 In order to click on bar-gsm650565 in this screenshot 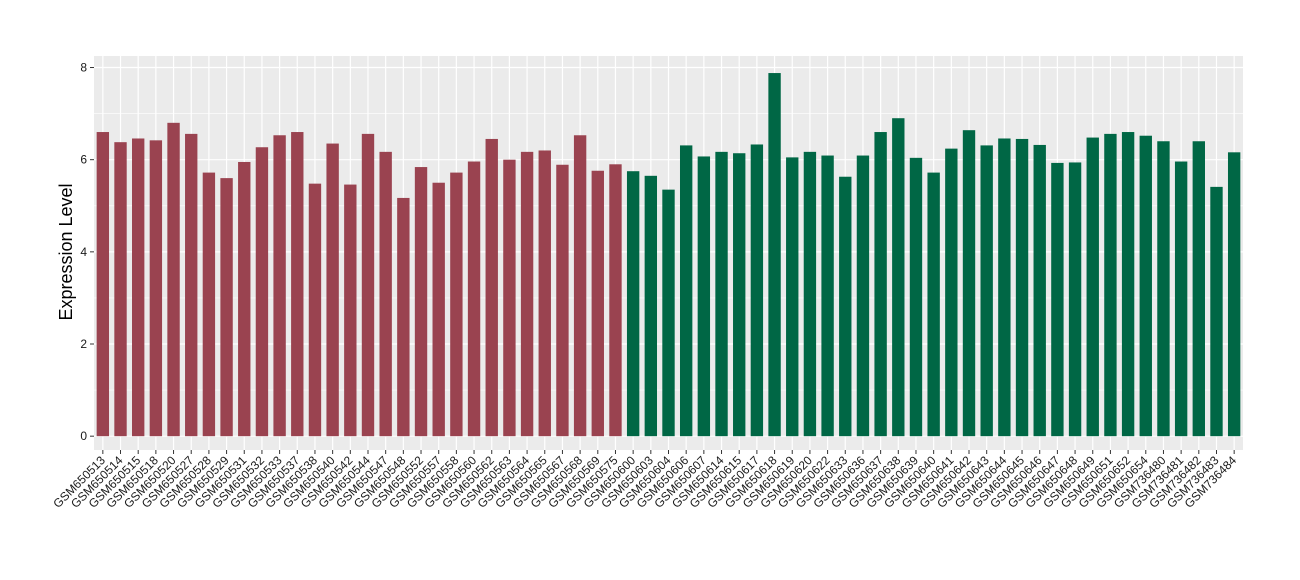, I will do `click(544, 293)`.